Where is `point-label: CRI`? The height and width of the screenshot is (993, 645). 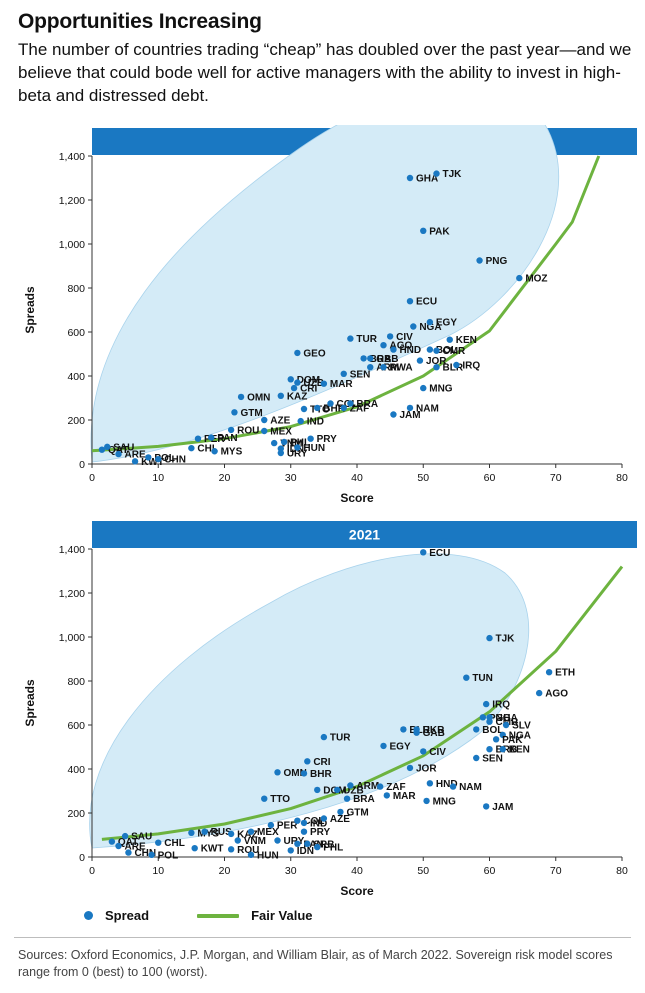 point-label: CRI is located at coordinates (321, 762).